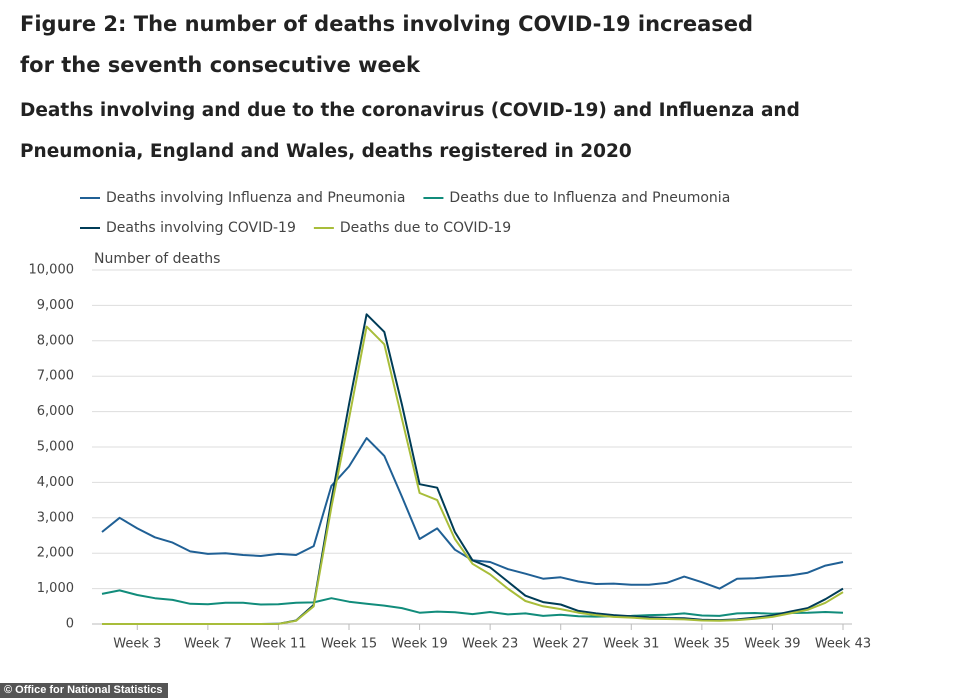 The width and height of the screenshot is (962, 699). I want to click on y-tick-label: 0, so click(70, 624).